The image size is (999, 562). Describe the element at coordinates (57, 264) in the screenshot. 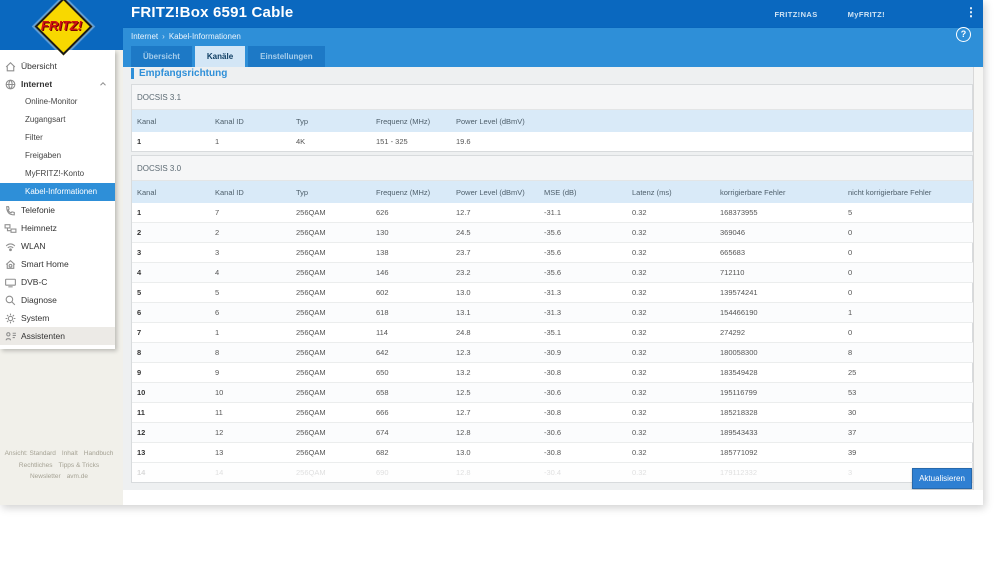

I see `sidebar-item-smart-home: Smart Home` at that location.